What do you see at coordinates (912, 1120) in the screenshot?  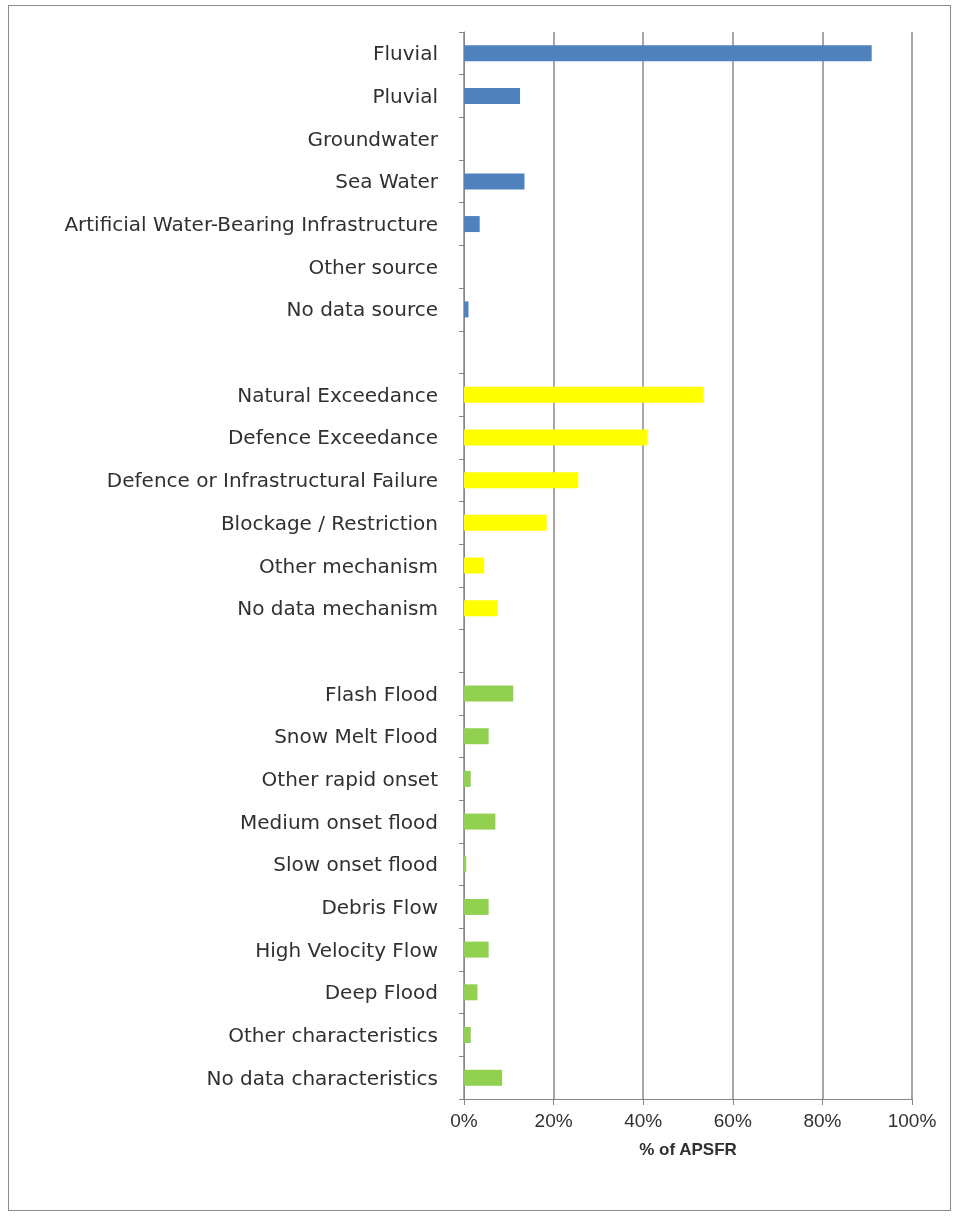 I see `x-tick-label: 100%` at bounding box center [912, 1120].